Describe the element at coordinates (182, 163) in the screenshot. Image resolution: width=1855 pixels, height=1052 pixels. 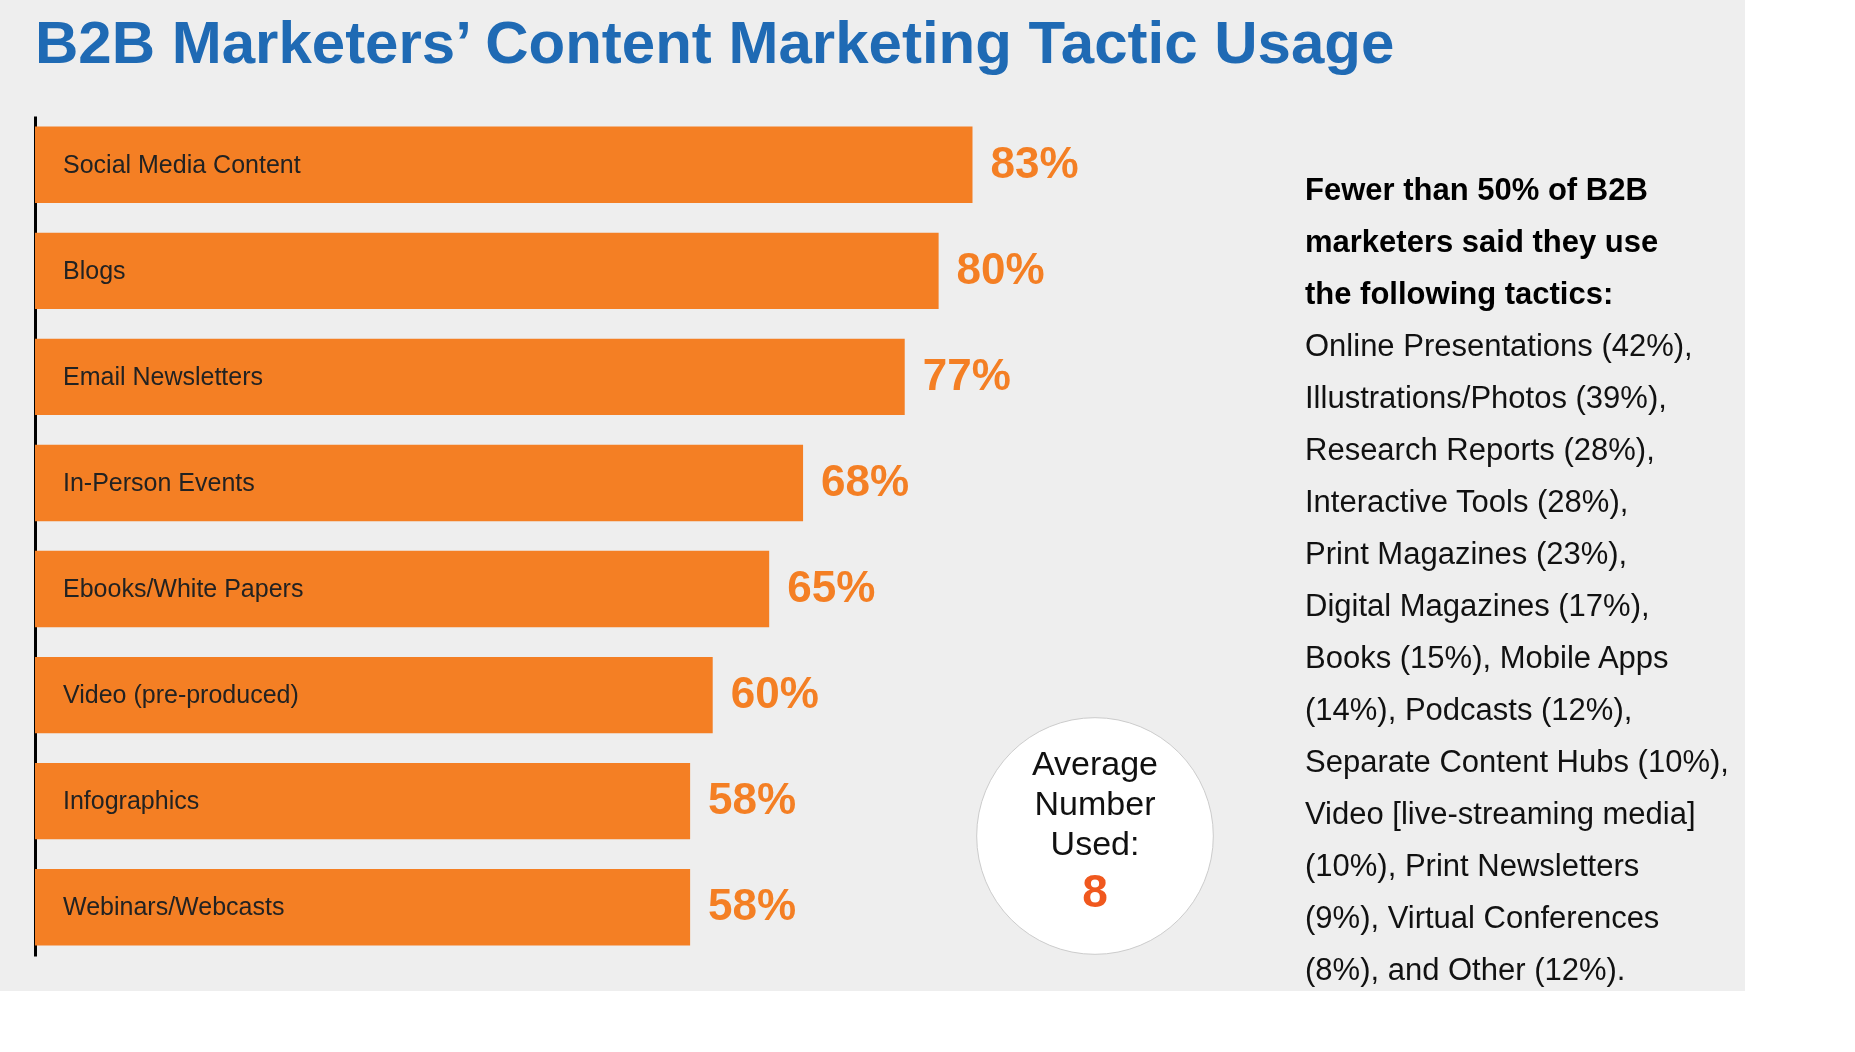
I see `y-tick-label: Social Media Content` at that location.